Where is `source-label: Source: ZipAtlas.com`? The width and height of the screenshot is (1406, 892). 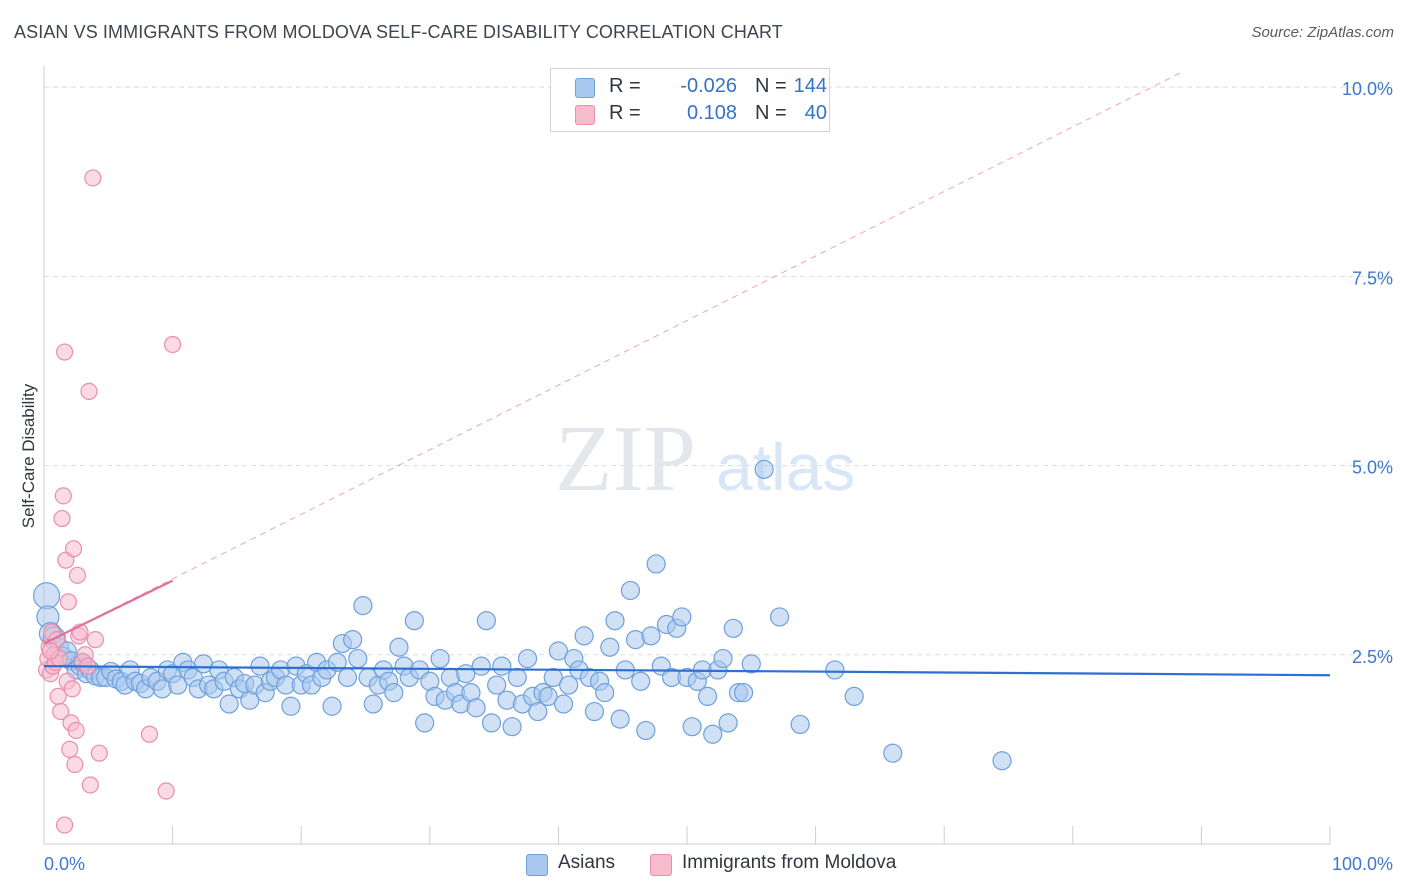 source-label: Source: ZipAtlas.com is located at coordinates (1322, 32).